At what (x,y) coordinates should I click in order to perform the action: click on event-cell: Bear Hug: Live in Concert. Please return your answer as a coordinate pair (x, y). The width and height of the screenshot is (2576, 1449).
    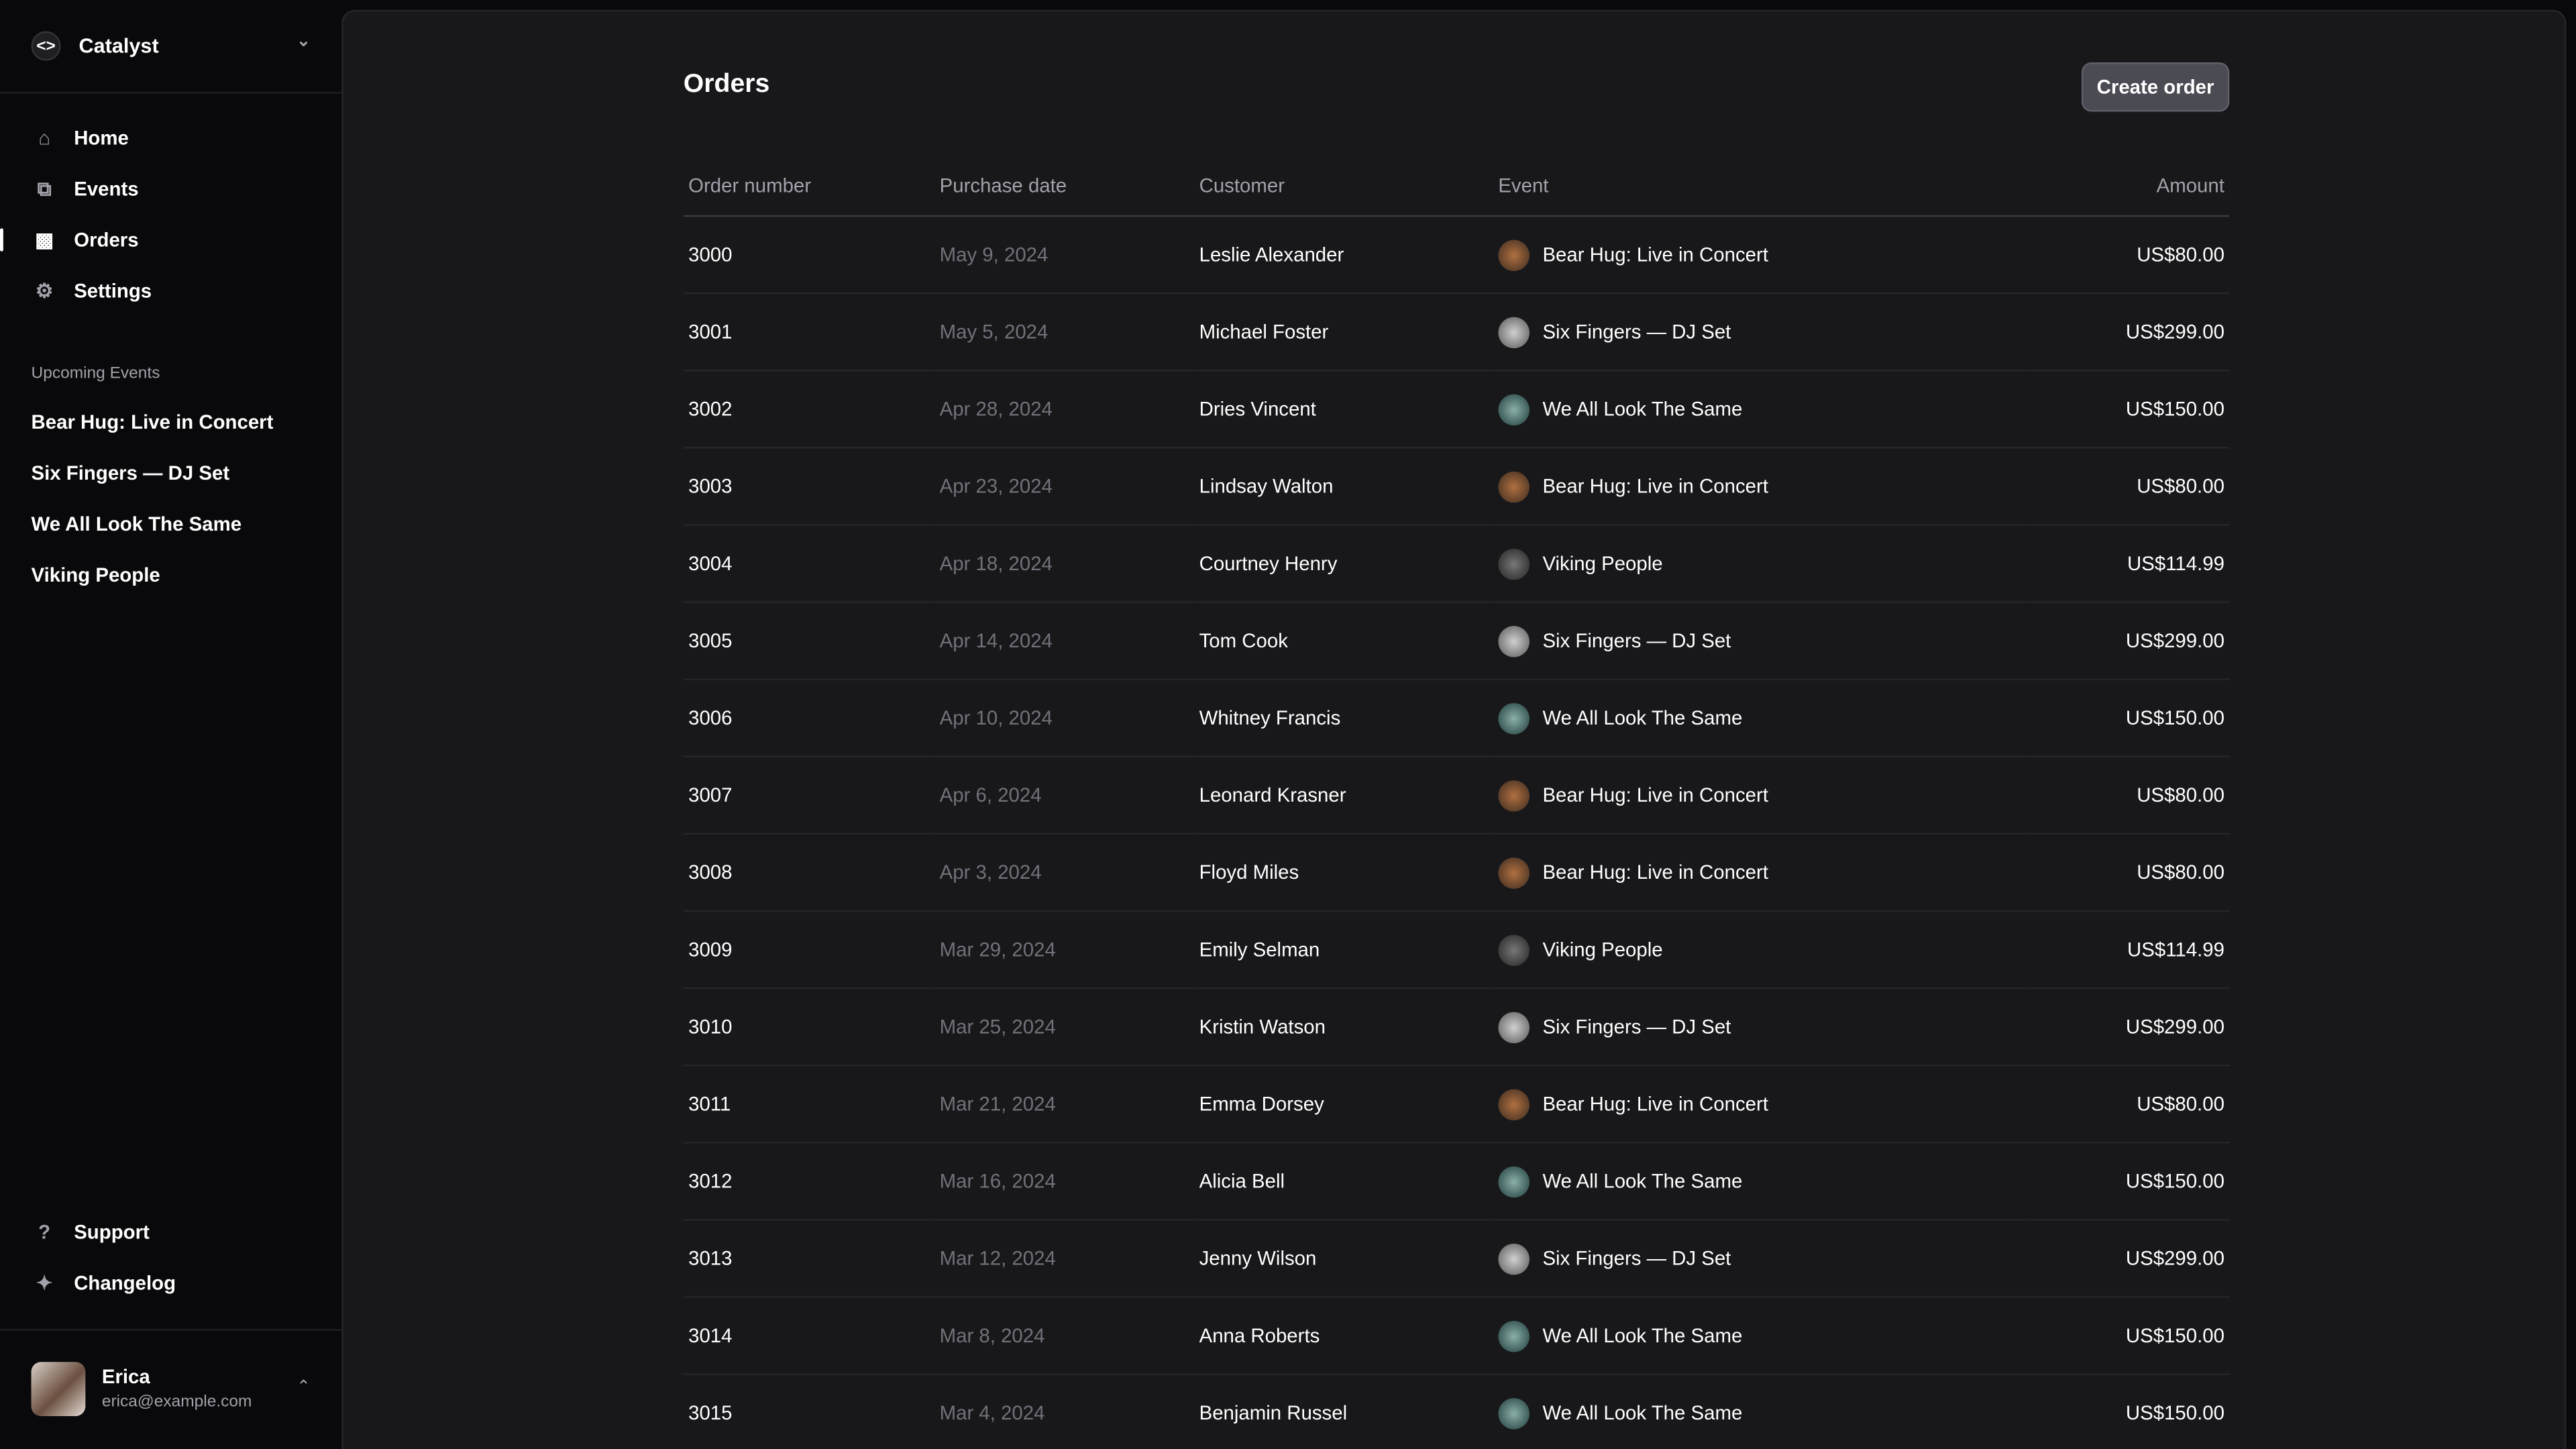
    Looking at the image, I should click on (1758, 795).